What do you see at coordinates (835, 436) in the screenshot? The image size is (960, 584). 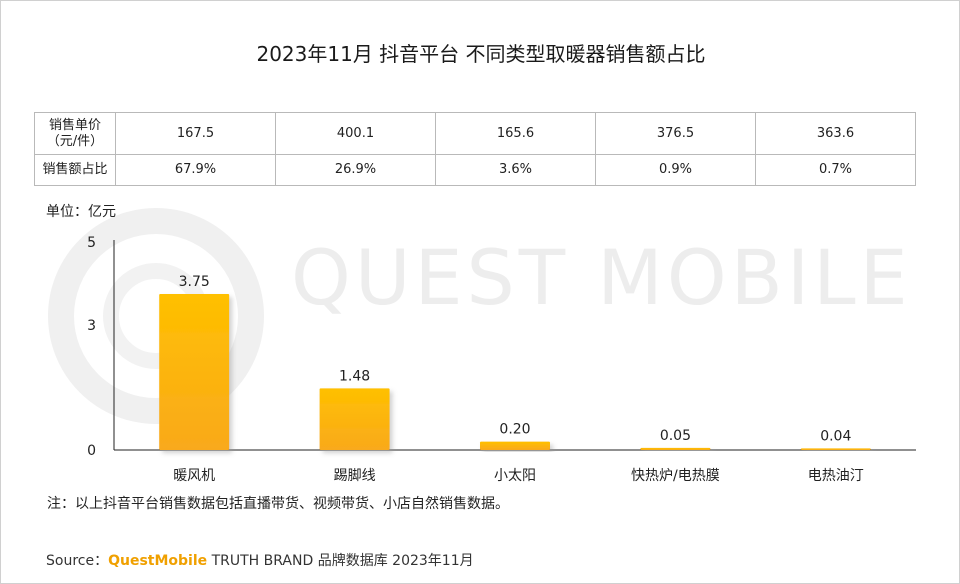 I see `bar-value-label: 0.04` at bounding box center [835, 436].